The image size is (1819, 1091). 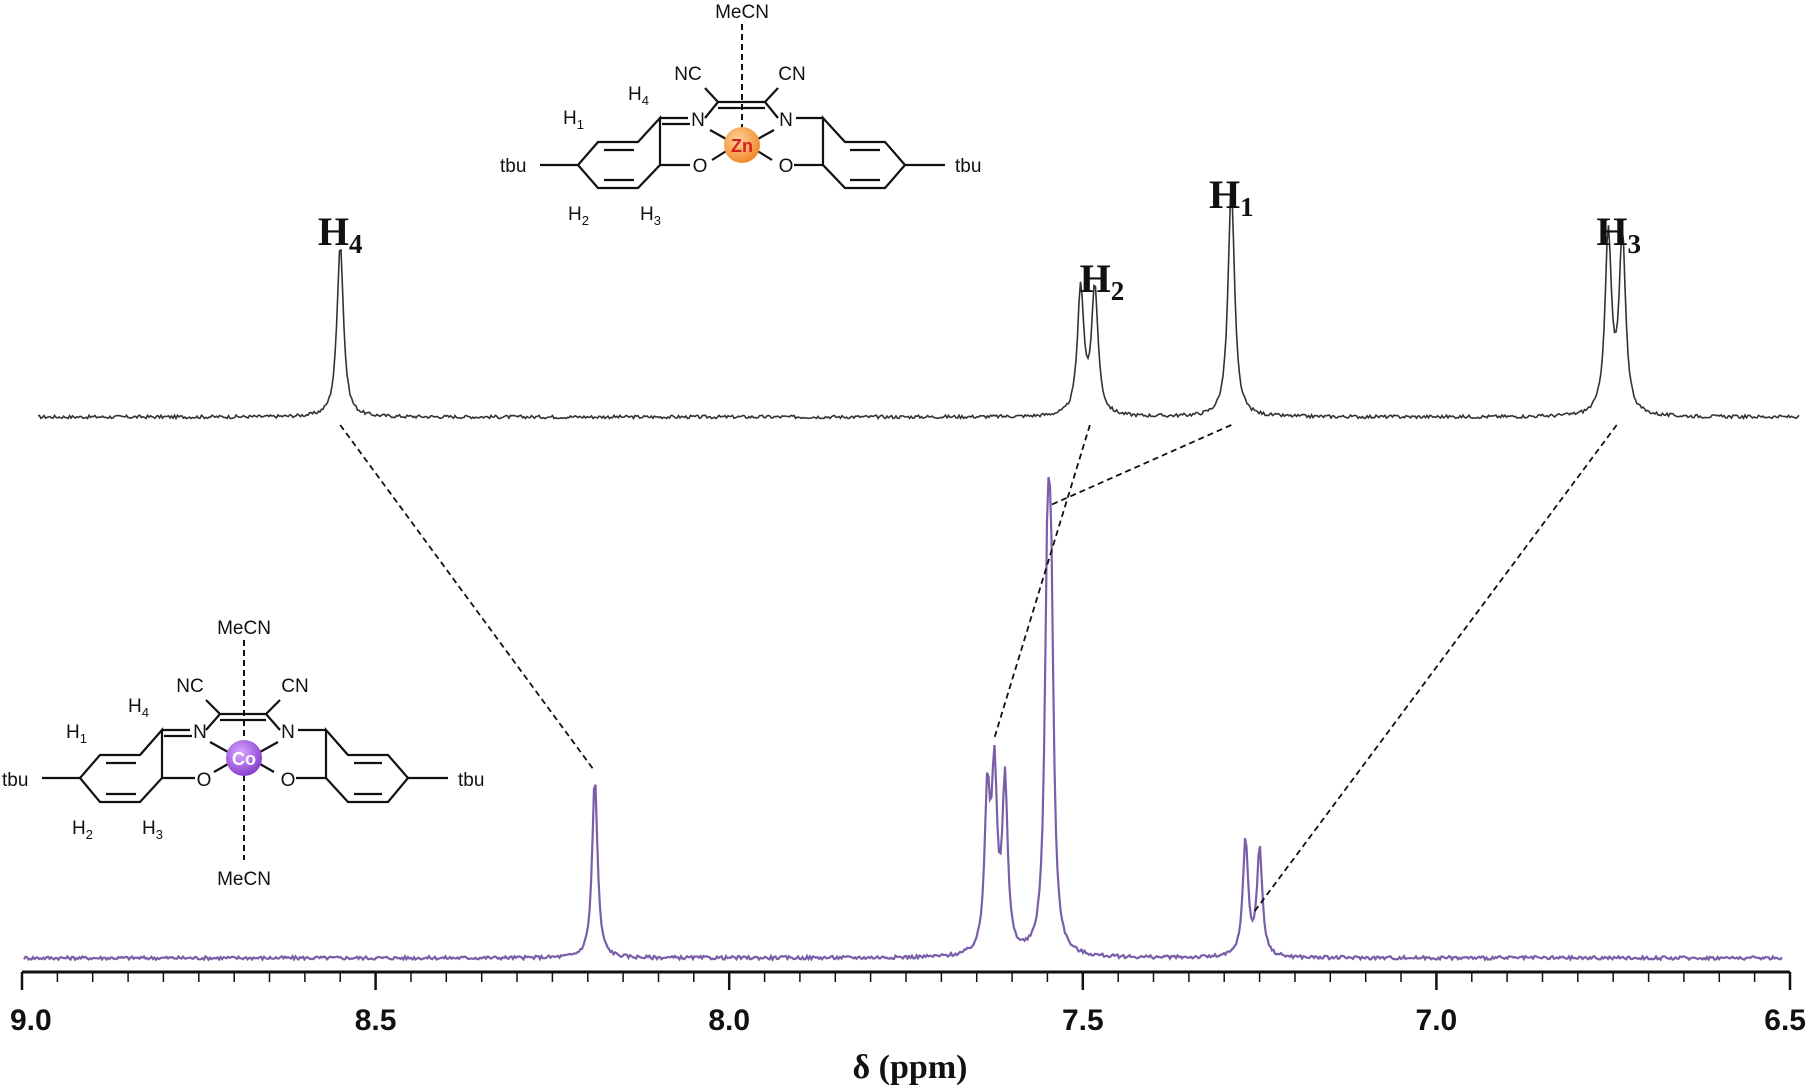 What do you see at coordinates (244, 879) in the screenshot?
I see `co-axial-bottom-mecn: MeCN` at bounding box center [244, 879].